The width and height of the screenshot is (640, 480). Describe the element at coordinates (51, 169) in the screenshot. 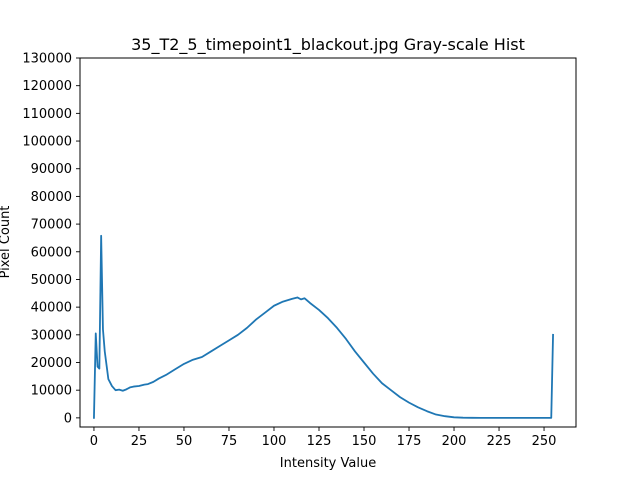

I see `y-tick-label: 90000` at that location.